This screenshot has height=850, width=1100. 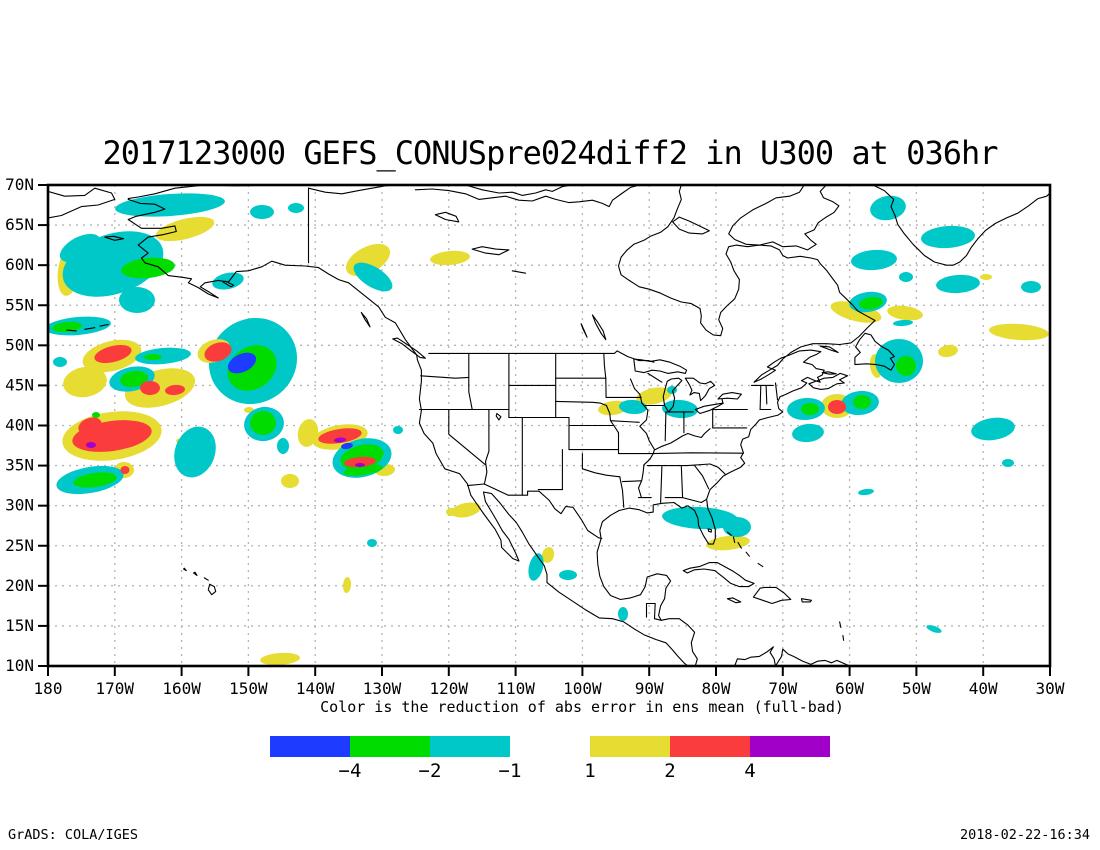 What do you see at coordinates (430, 771) in the screenshot?
I see `colorbar-tick-label: −2` at bounding box center [430, 771].